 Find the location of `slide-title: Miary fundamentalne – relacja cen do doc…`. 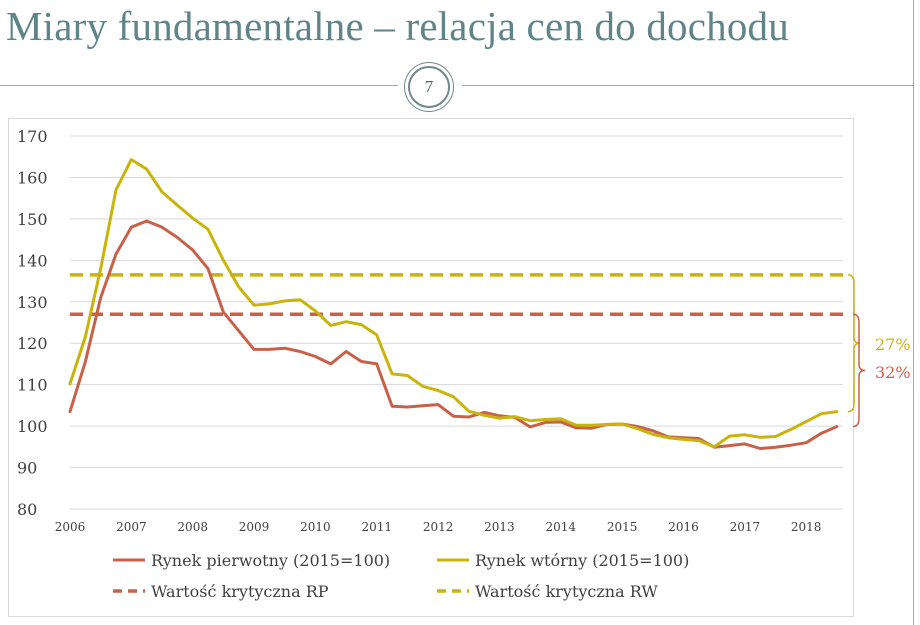

slide-title: Miary fundamentalne – relacja cen do doc… is located at coordinates (397, 26).